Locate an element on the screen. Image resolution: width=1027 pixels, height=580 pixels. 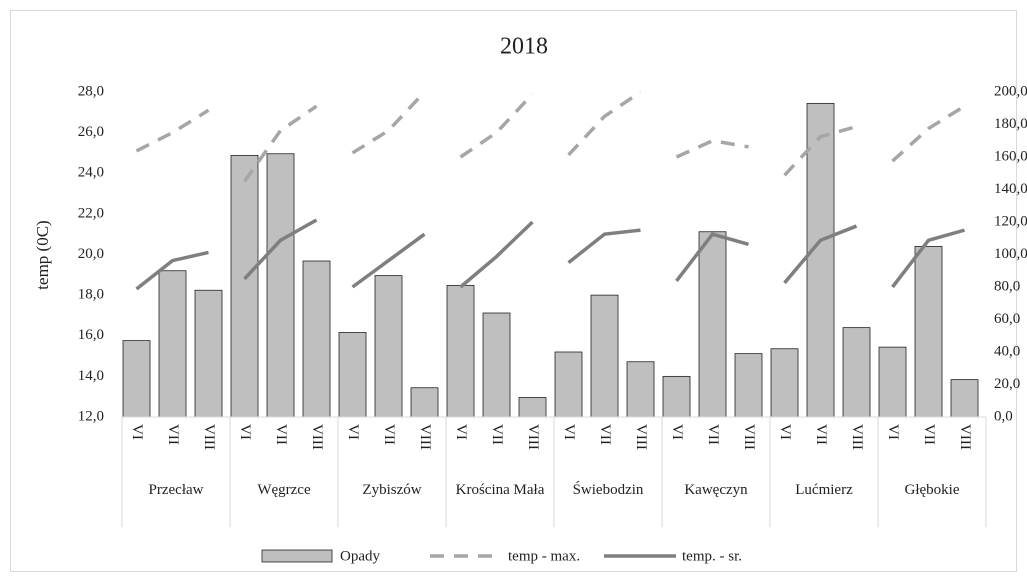
group-label: Głębokie is located at coordinates (932, 490).